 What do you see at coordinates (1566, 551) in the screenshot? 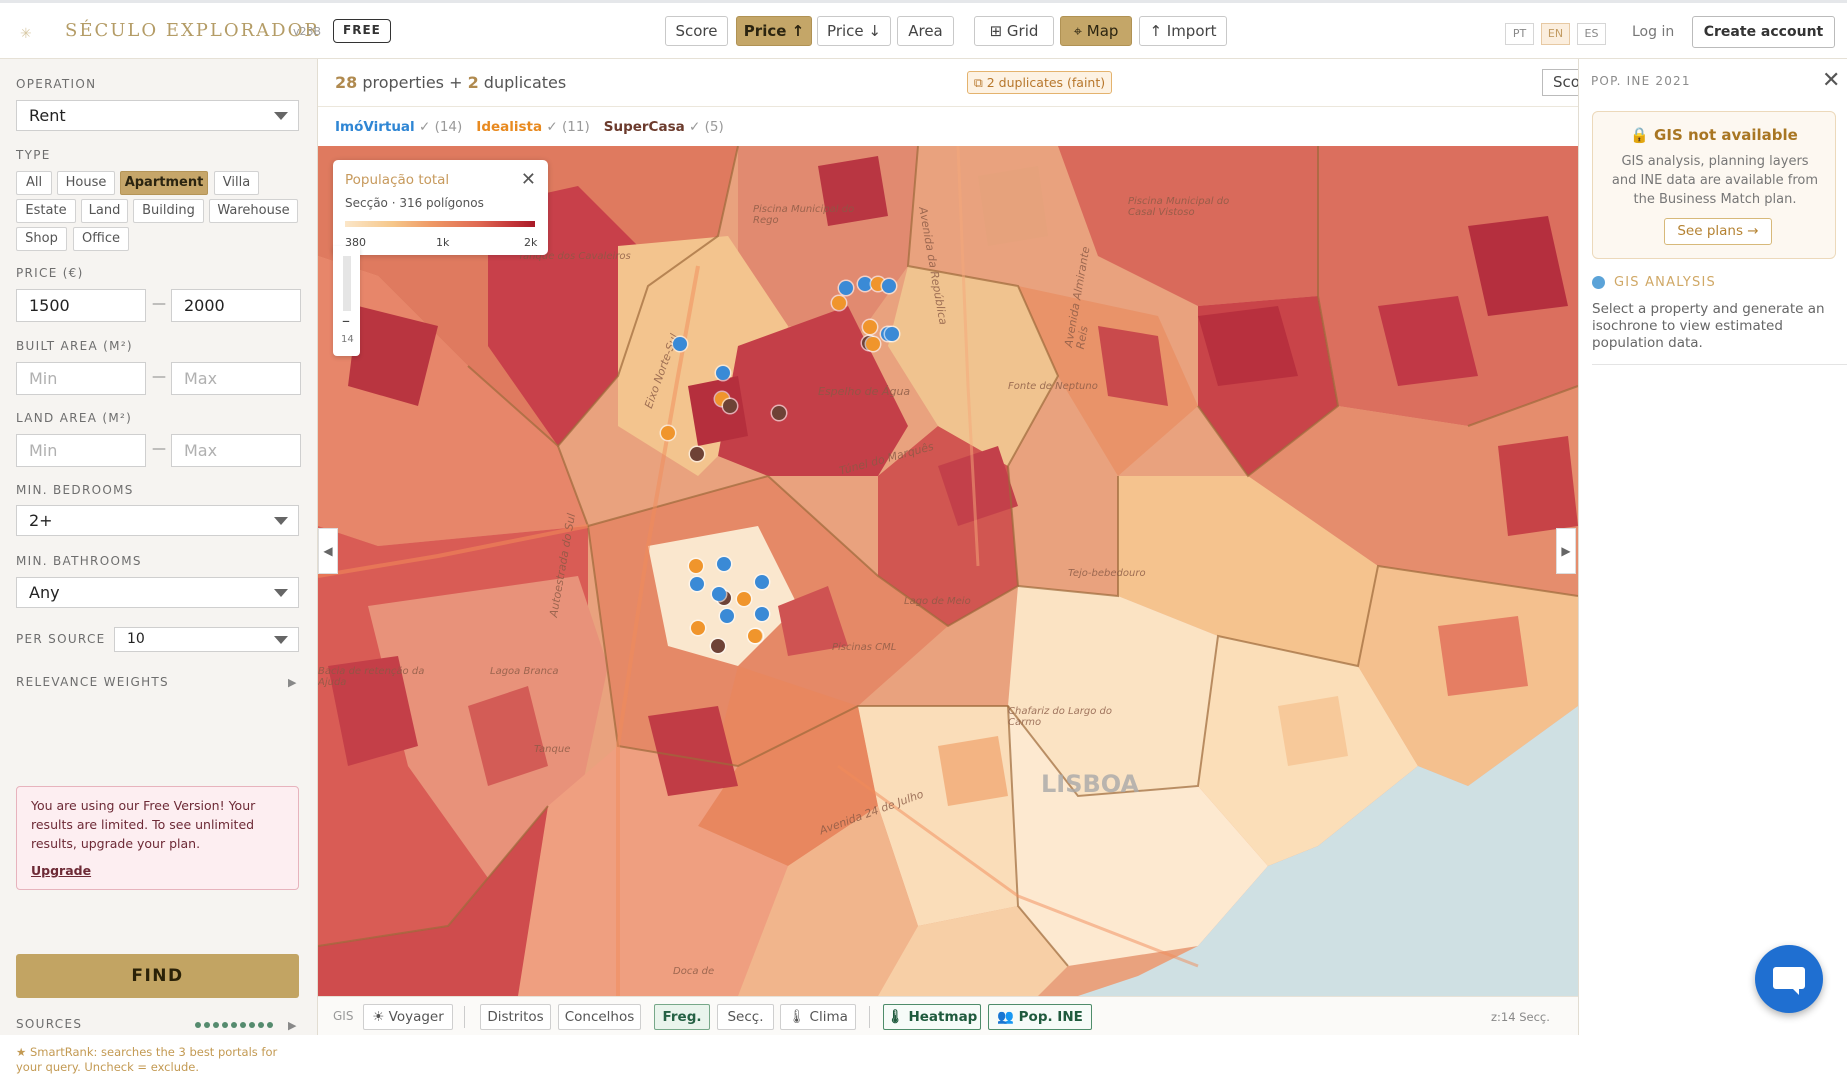
I see `collapse-right-arrow-icon: ▶` at bounding box center [1566, 551].